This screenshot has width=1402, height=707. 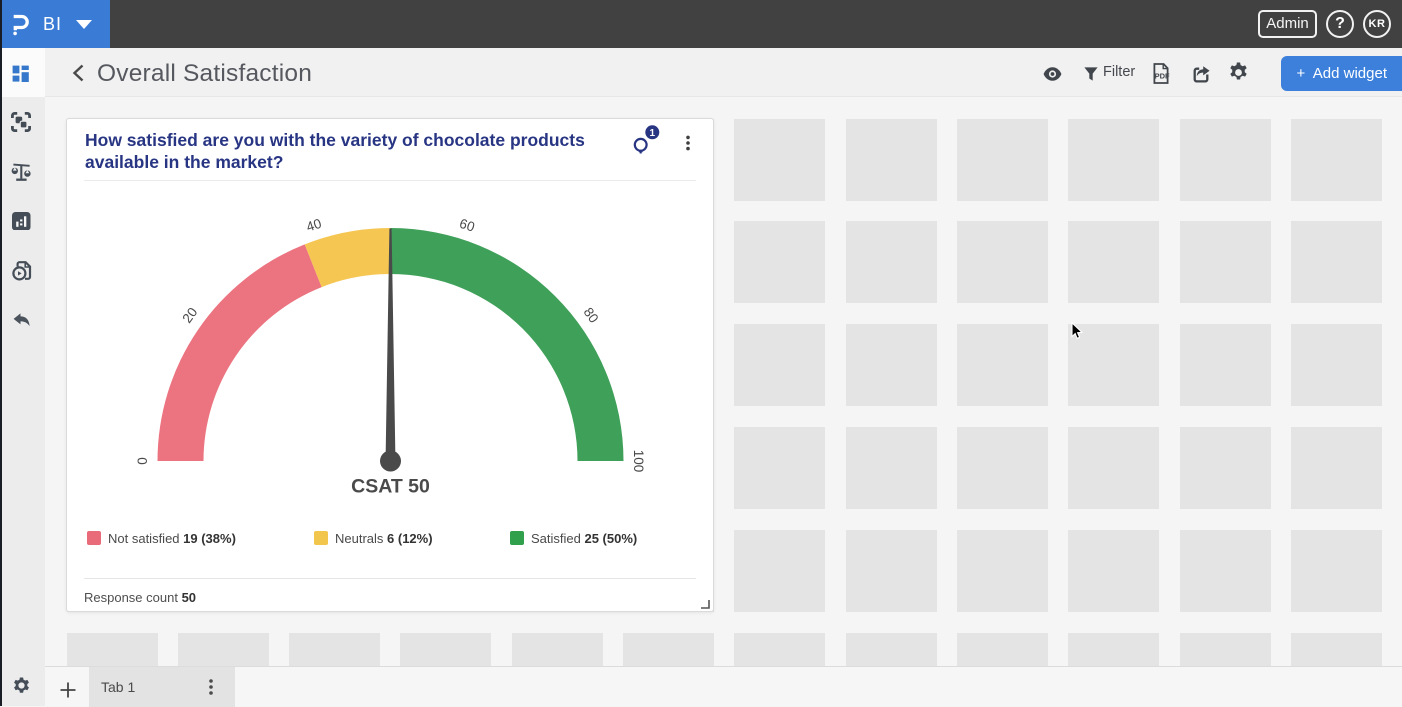 What do you see at coordinates (591, 315) in the screenshot?
I see `svg-text: 80` at bounding box center [591, 315].